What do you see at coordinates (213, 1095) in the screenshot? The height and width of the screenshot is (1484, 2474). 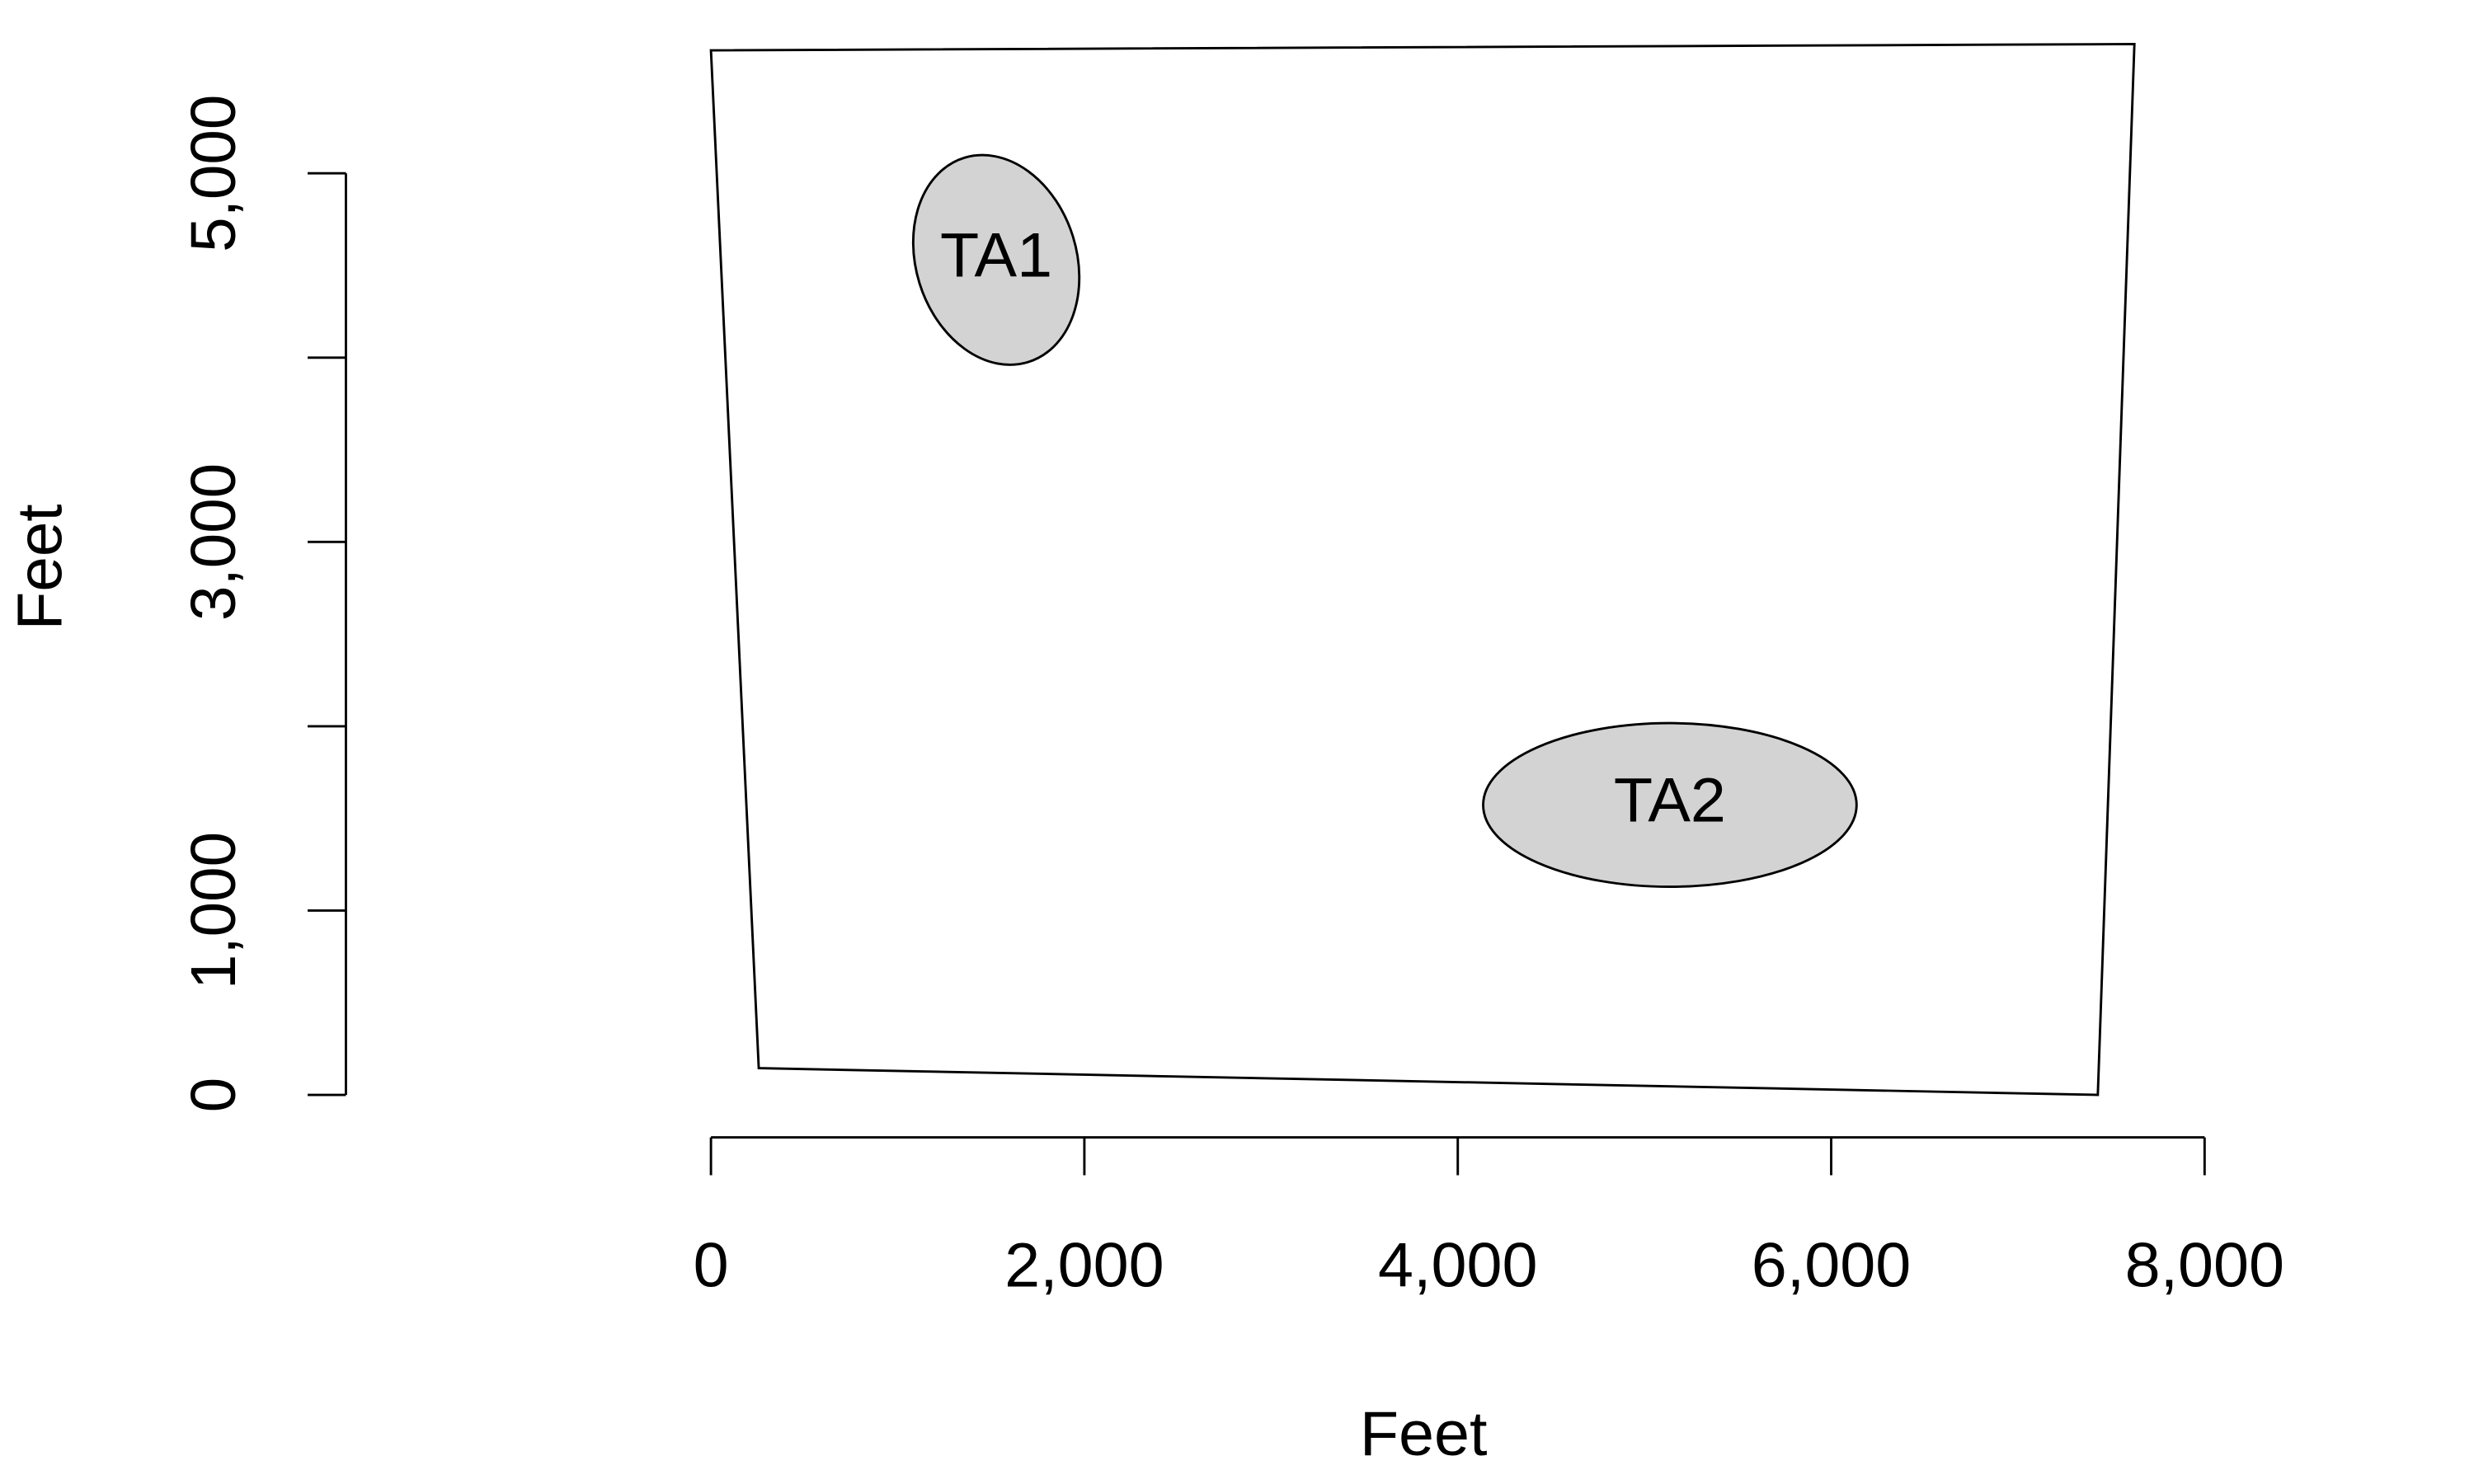 I see `y-tick-label: 0` at bounding box center [213, 1095].